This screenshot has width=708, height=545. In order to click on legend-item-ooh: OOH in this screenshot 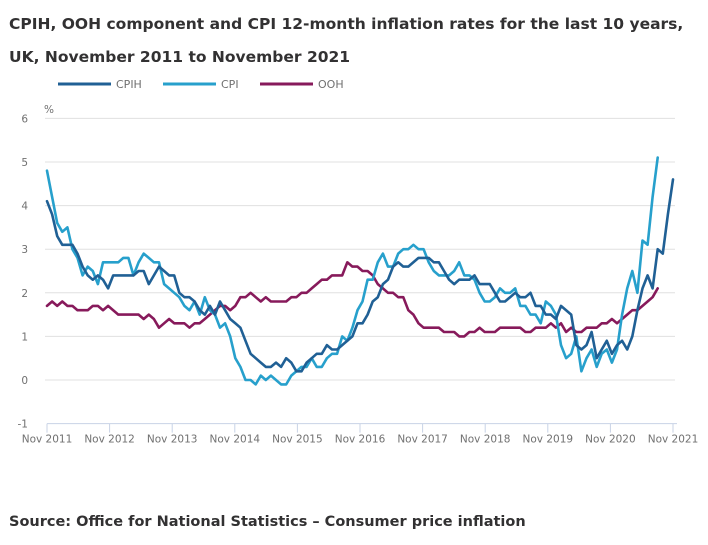, I will do `click(302, 84)`.